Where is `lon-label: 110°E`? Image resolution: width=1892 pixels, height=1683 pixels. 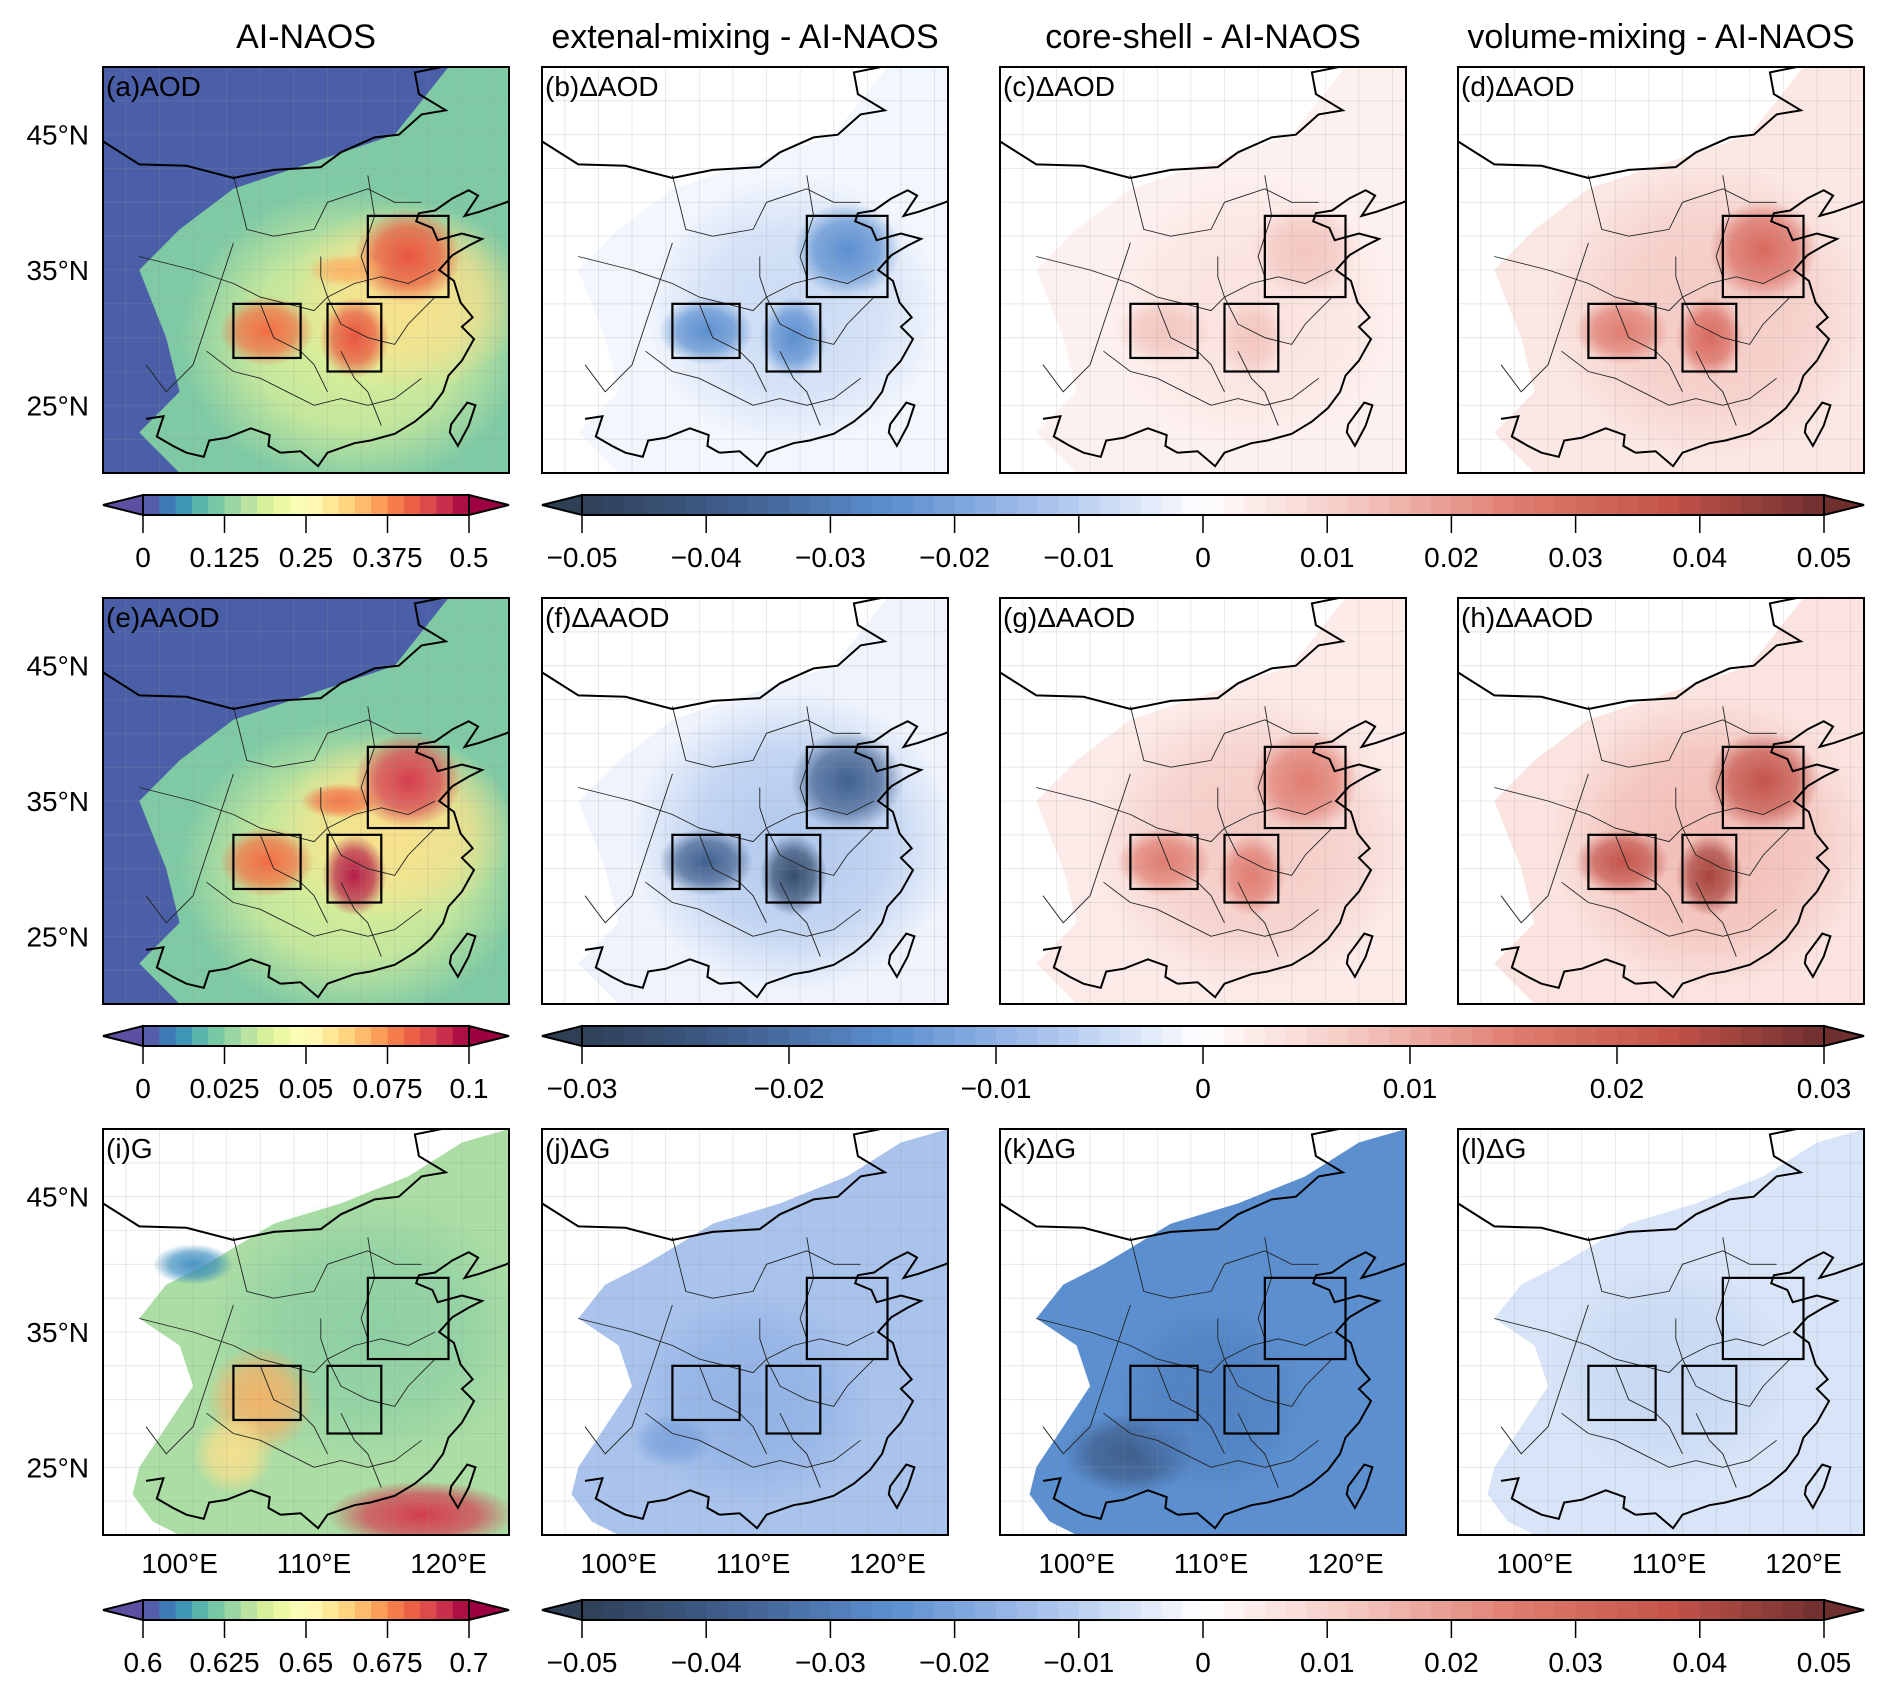 lon-label: 110°E is located at coordinates (753, 1563).